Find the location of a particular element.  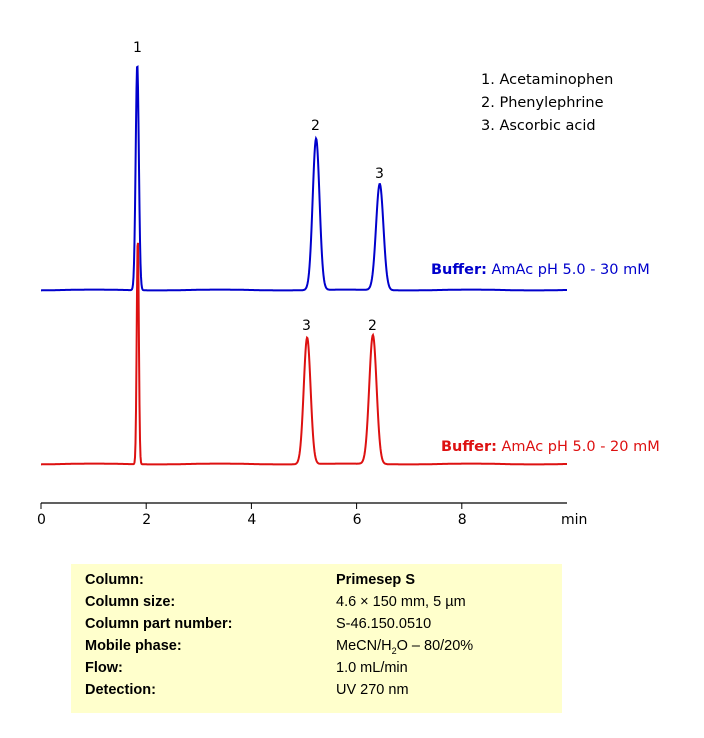

peak-label-top-2: 2 is located at coordinates (315, 126).